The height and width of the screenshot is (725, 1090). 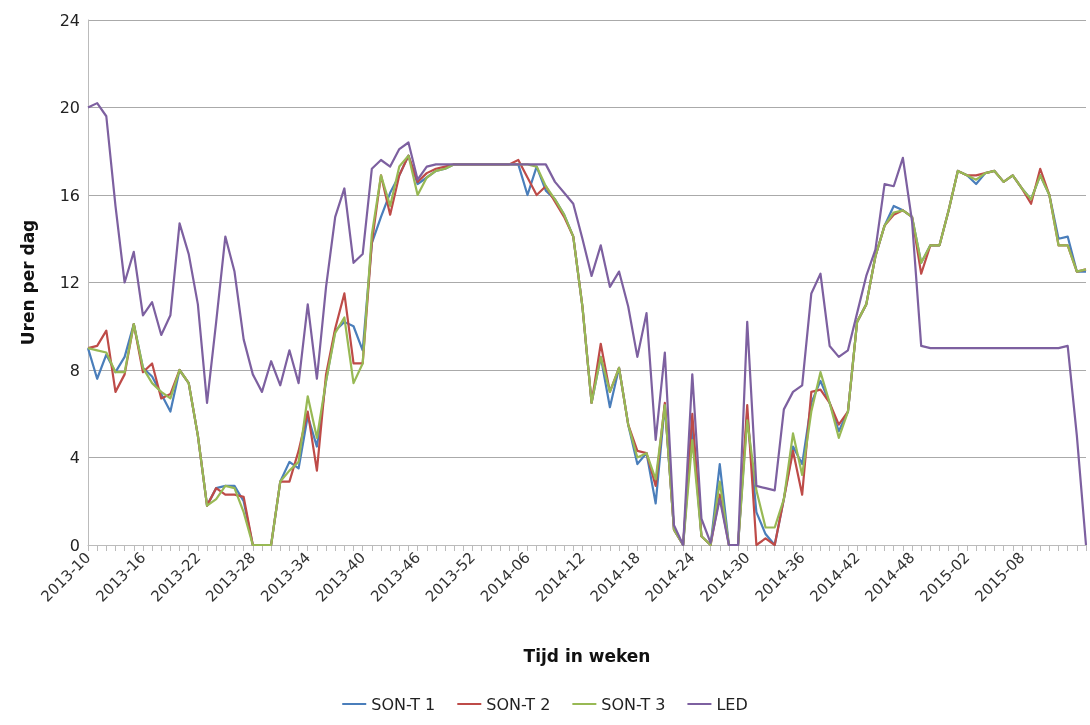 I want to click on legend-label: SON-T 1, so click(x=403, y=704).